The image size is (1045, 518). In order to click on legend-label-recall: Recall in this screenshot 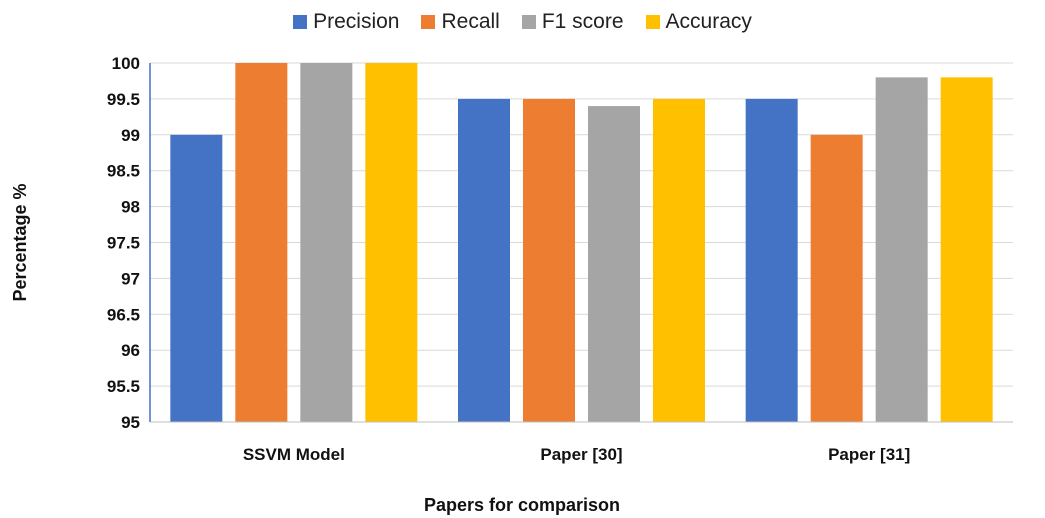, I will do `click(470, 21)`.